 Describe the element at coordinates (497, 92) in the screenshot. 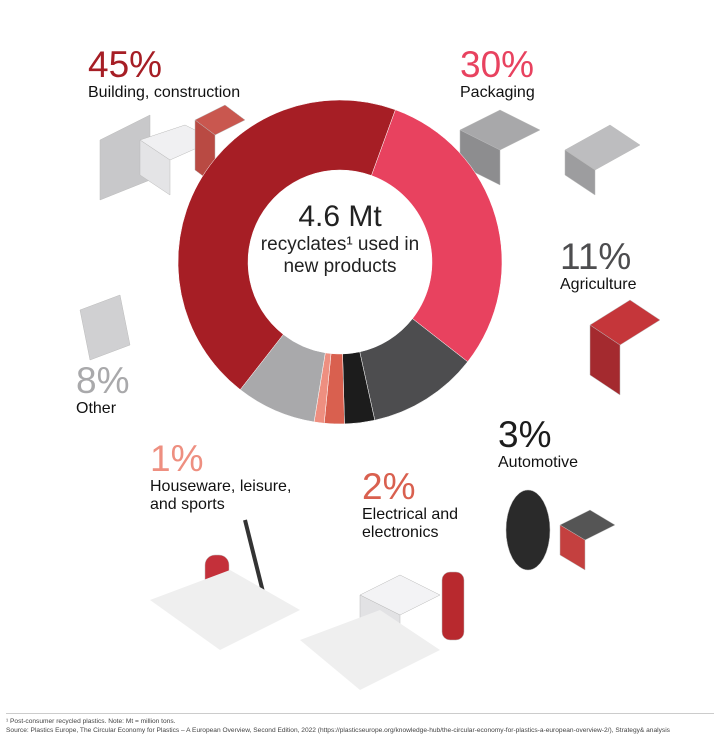

I see `category-label: Packaging` at that location.